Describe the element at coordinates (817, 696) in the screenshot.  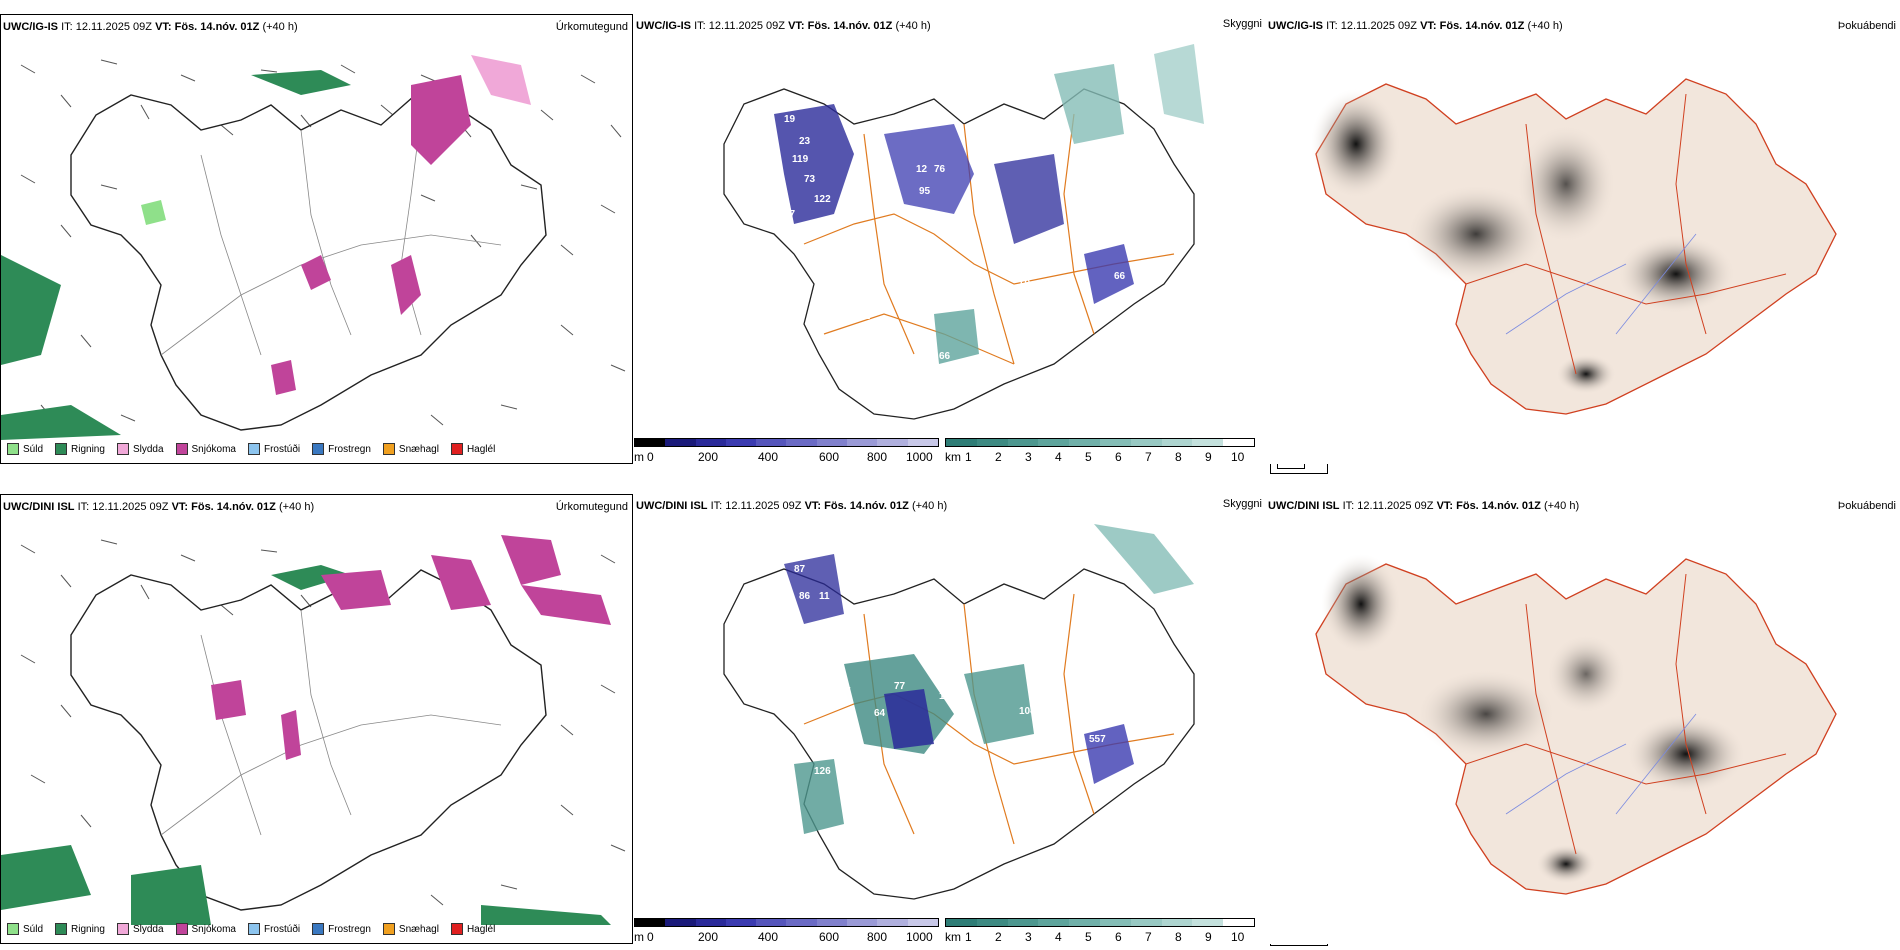
I see `svg-text: 129` at that location.